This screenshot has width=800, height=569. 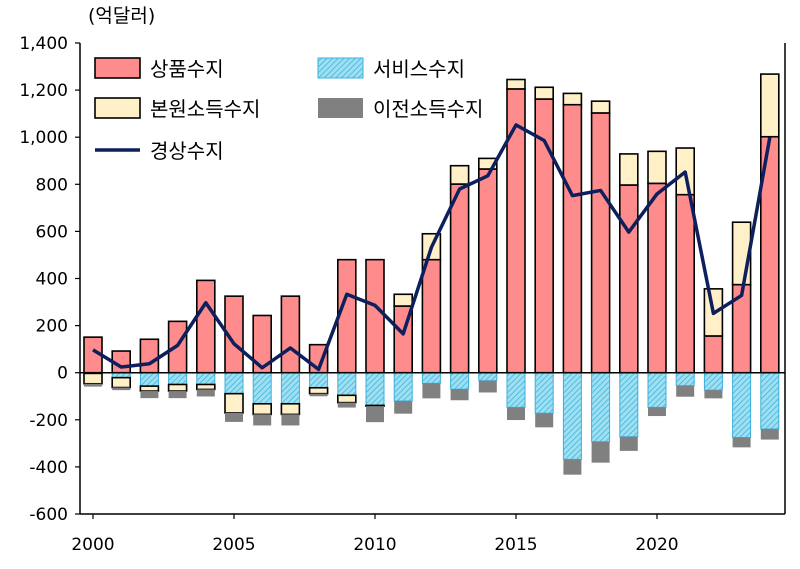 I want to click on bar-2-2004, so click(x=206, y=387).